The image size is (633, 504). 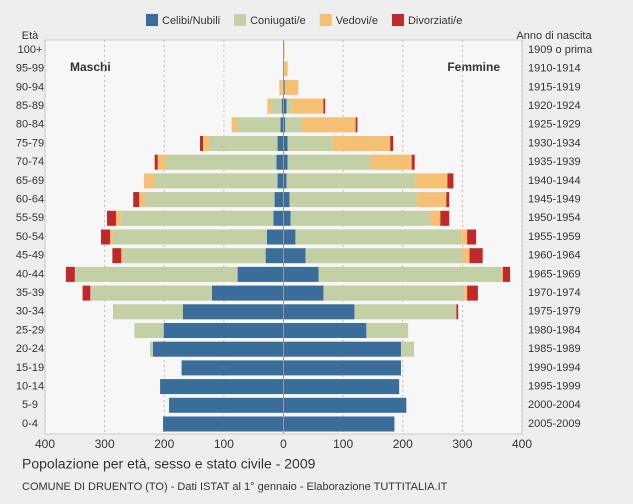 What do you see at coordinates (30, 405) in the screenshot?
I see `age-label: 5-9` at bounding box center [30, 405].